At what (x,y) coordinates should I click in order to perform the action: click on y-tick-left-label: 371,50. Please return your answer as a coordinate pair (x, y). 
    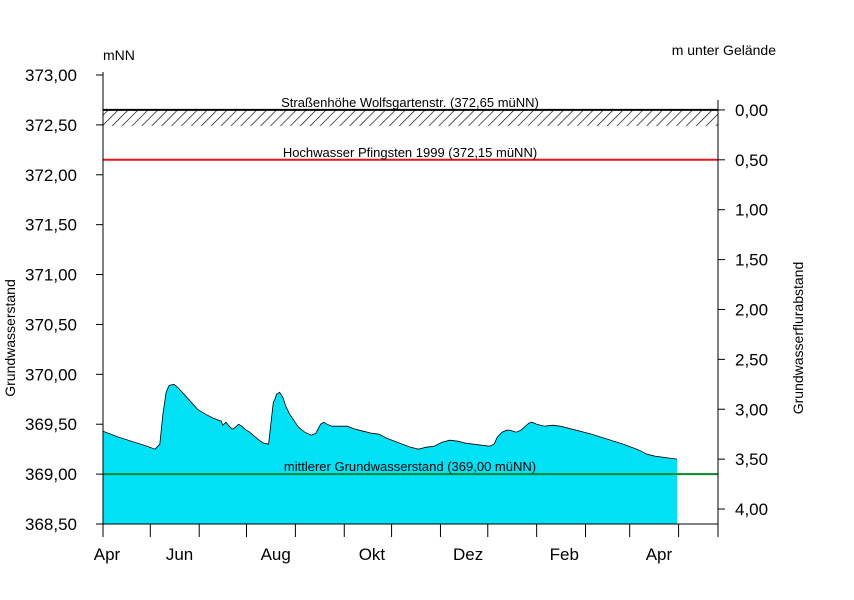
    Looking at the image, I should click on (51, 225).